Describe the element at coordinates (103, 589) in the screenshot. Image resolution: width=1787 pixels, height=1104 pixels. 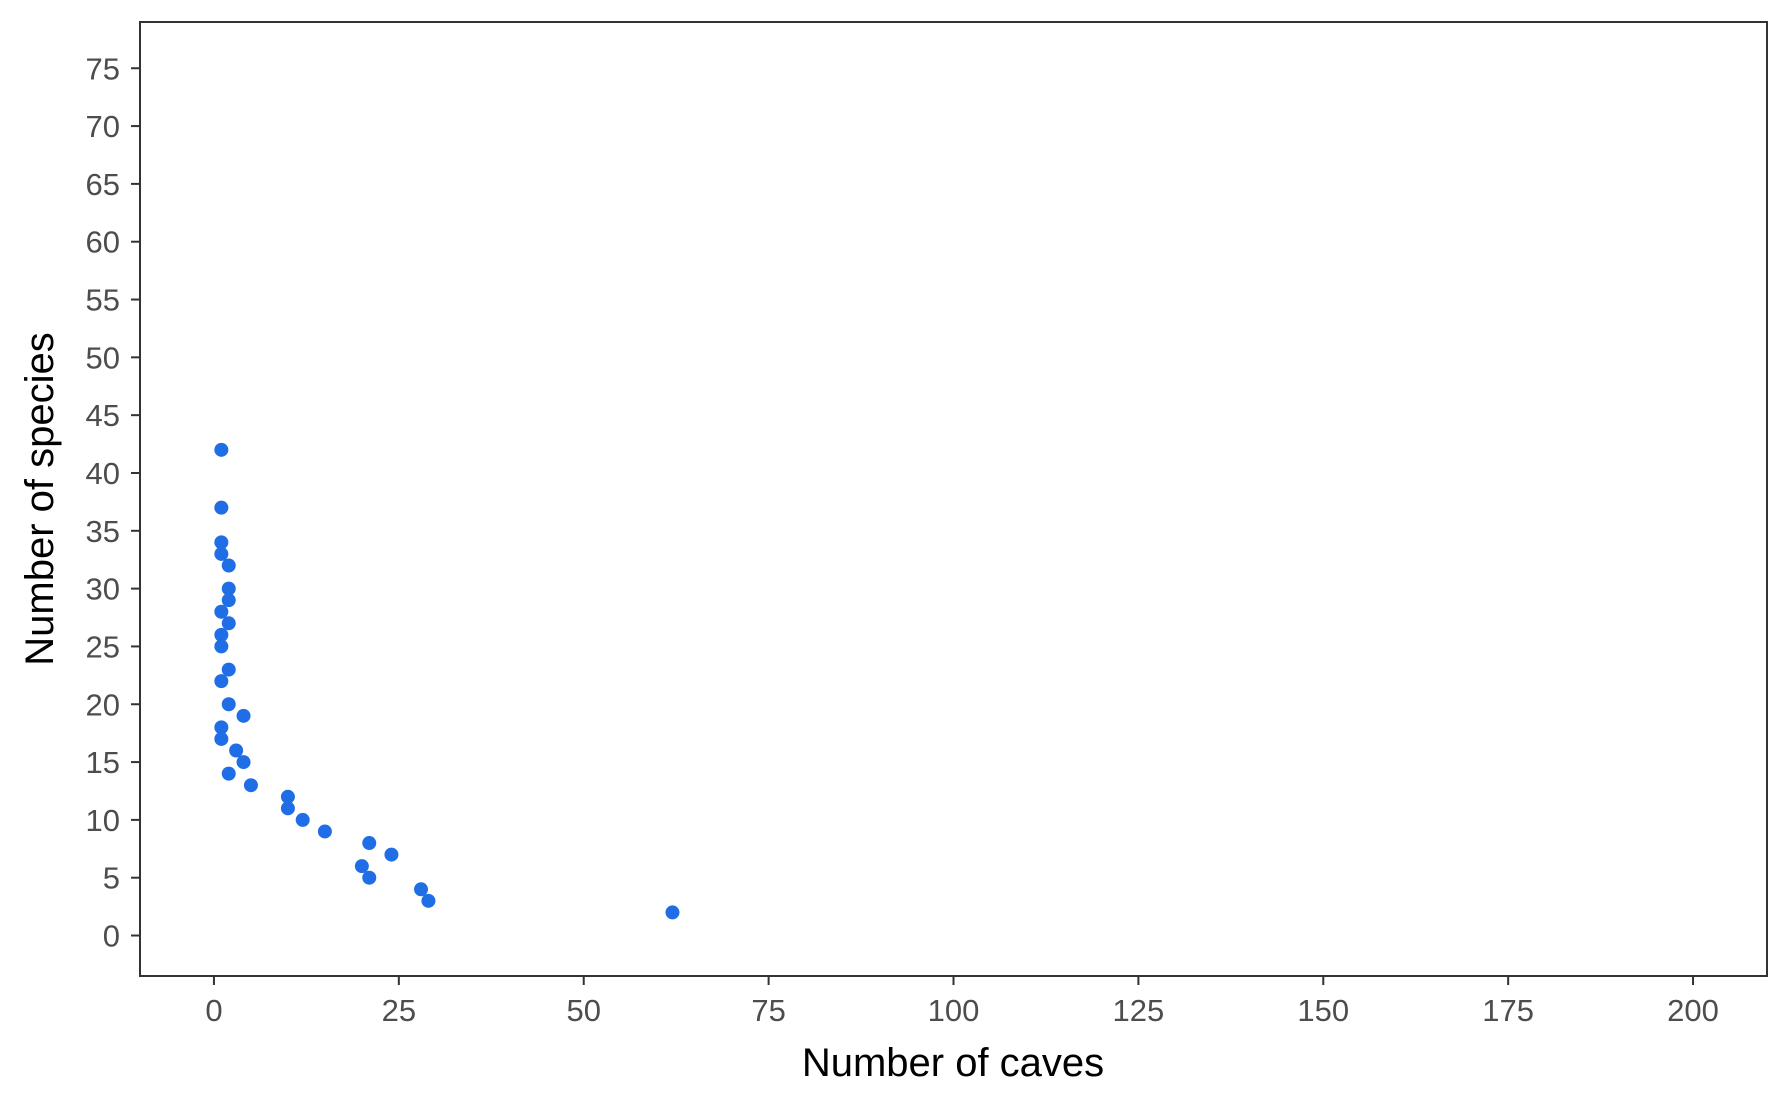
I see `y-tick-label: 30` at that location.